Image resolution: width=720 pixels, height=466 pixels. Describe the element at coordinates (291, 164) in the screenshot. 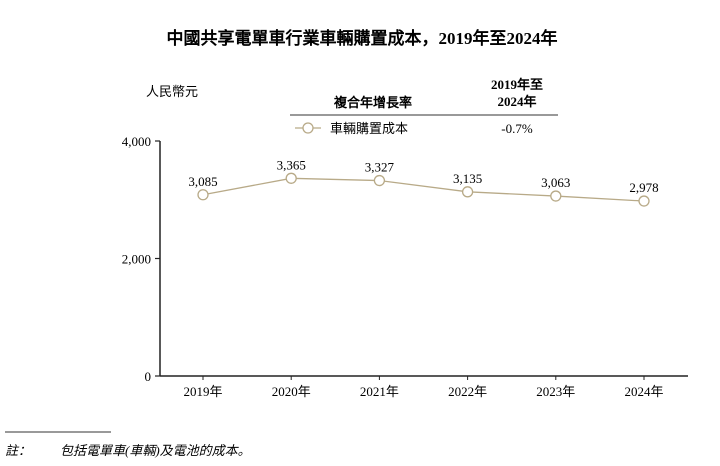

I see `data-label: 3,365` at that location.